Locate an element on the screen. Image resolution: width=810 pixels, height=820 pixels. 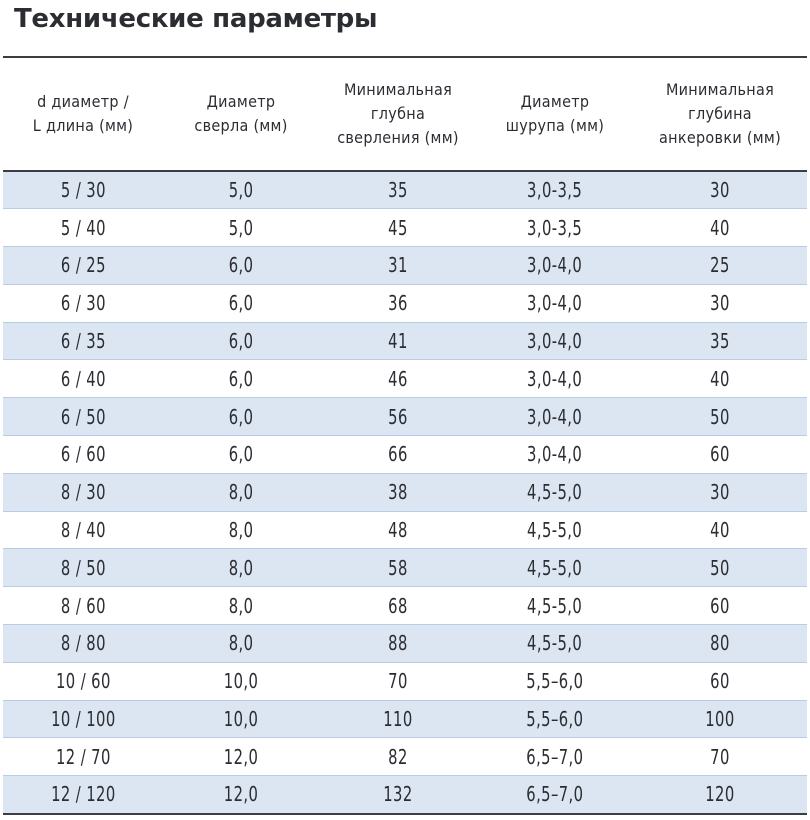
min-drill-depth-cell: 35 is located at coordinates (398, 190).